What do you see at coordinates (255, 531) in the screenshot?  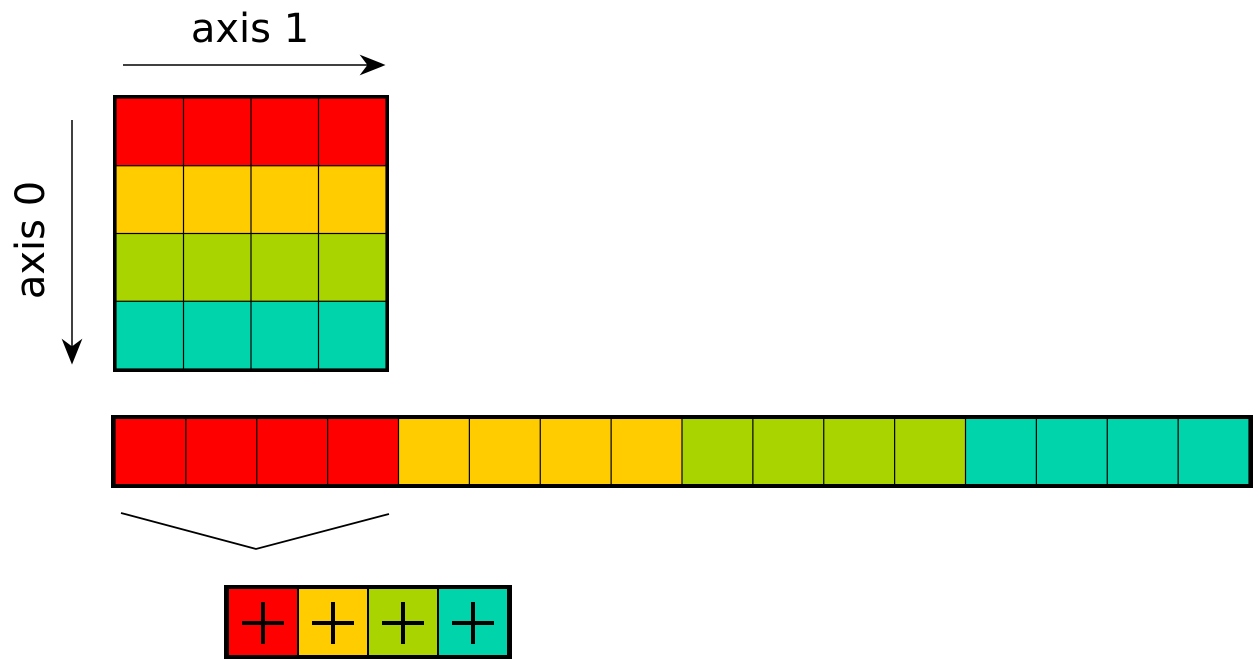 I see `reduction-bracket` at bounding box center [255, 531].